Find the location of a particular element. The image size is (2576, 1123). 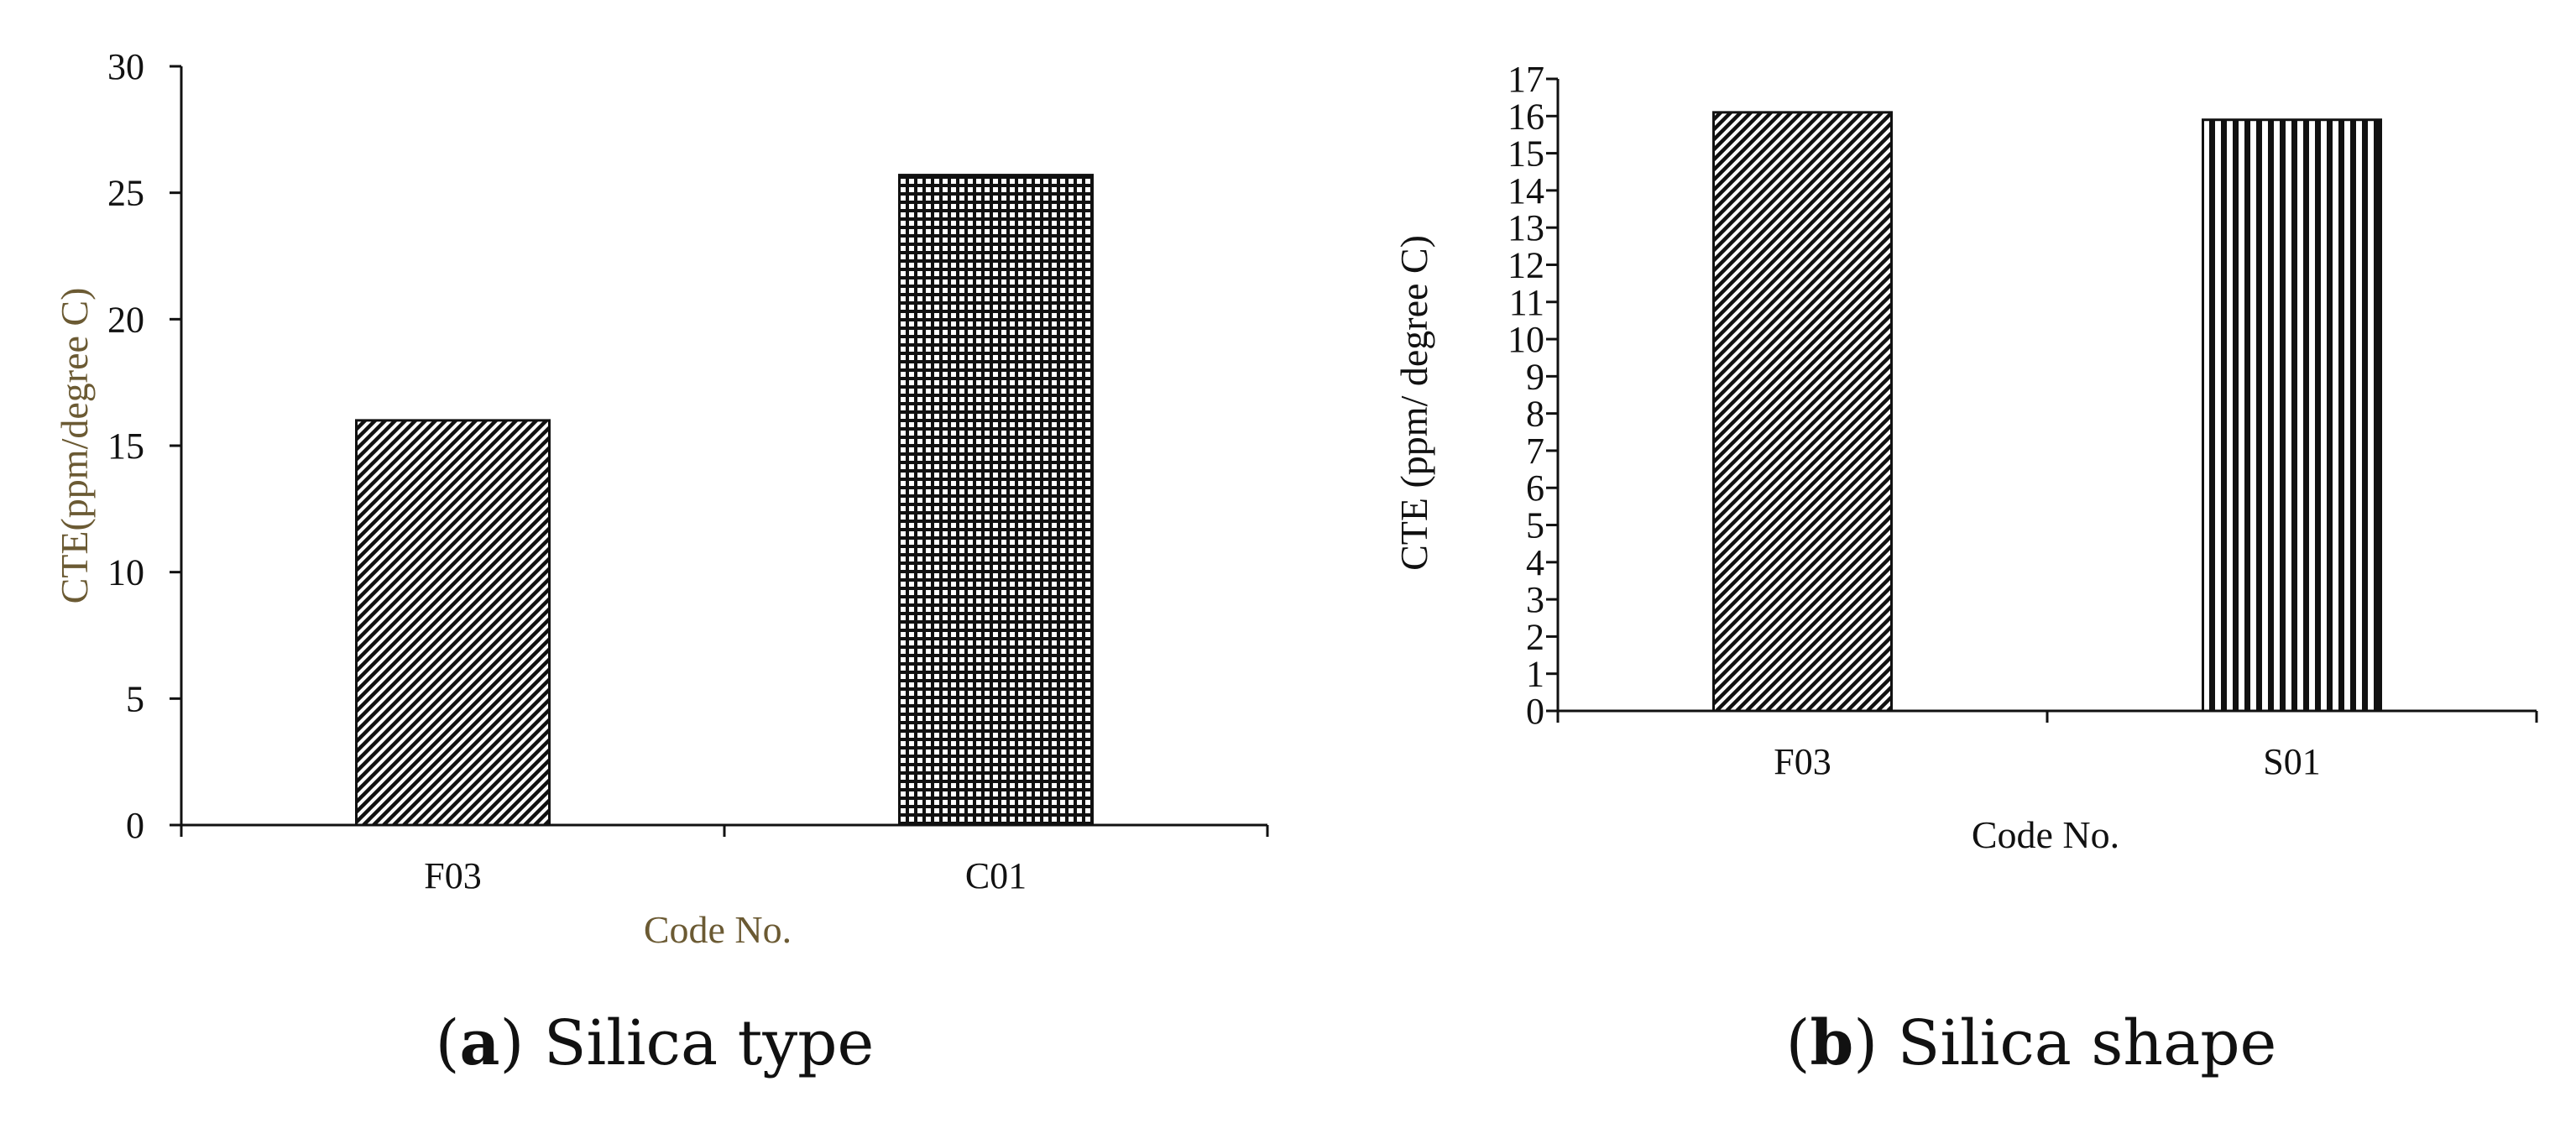

x-tick-label: S01 is located at coordinates (2291, 761).